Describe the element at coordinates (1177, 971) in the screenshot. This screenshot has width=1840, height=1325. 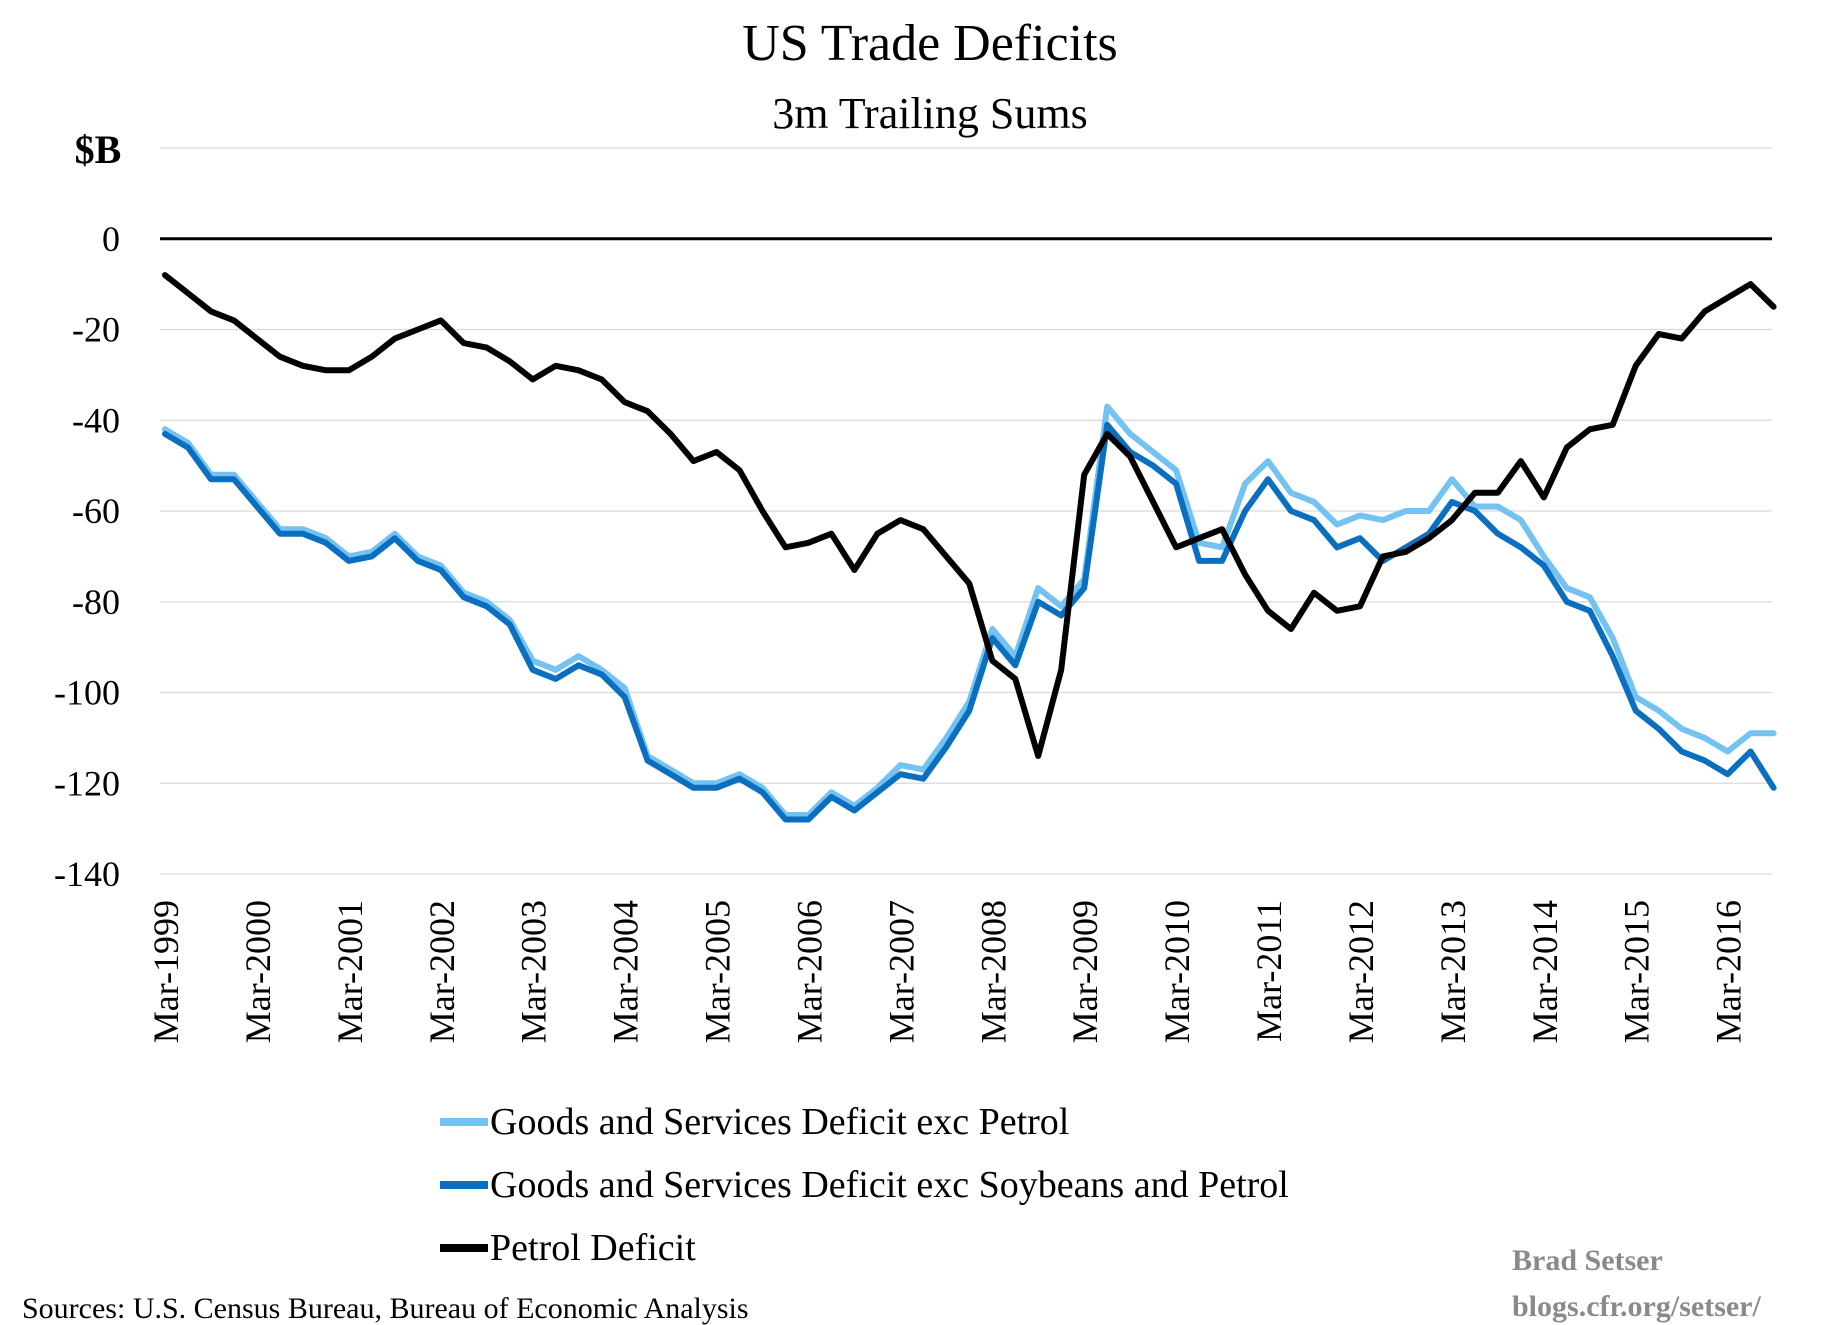
I see `x-tick-label: Mar-2010` at that location.